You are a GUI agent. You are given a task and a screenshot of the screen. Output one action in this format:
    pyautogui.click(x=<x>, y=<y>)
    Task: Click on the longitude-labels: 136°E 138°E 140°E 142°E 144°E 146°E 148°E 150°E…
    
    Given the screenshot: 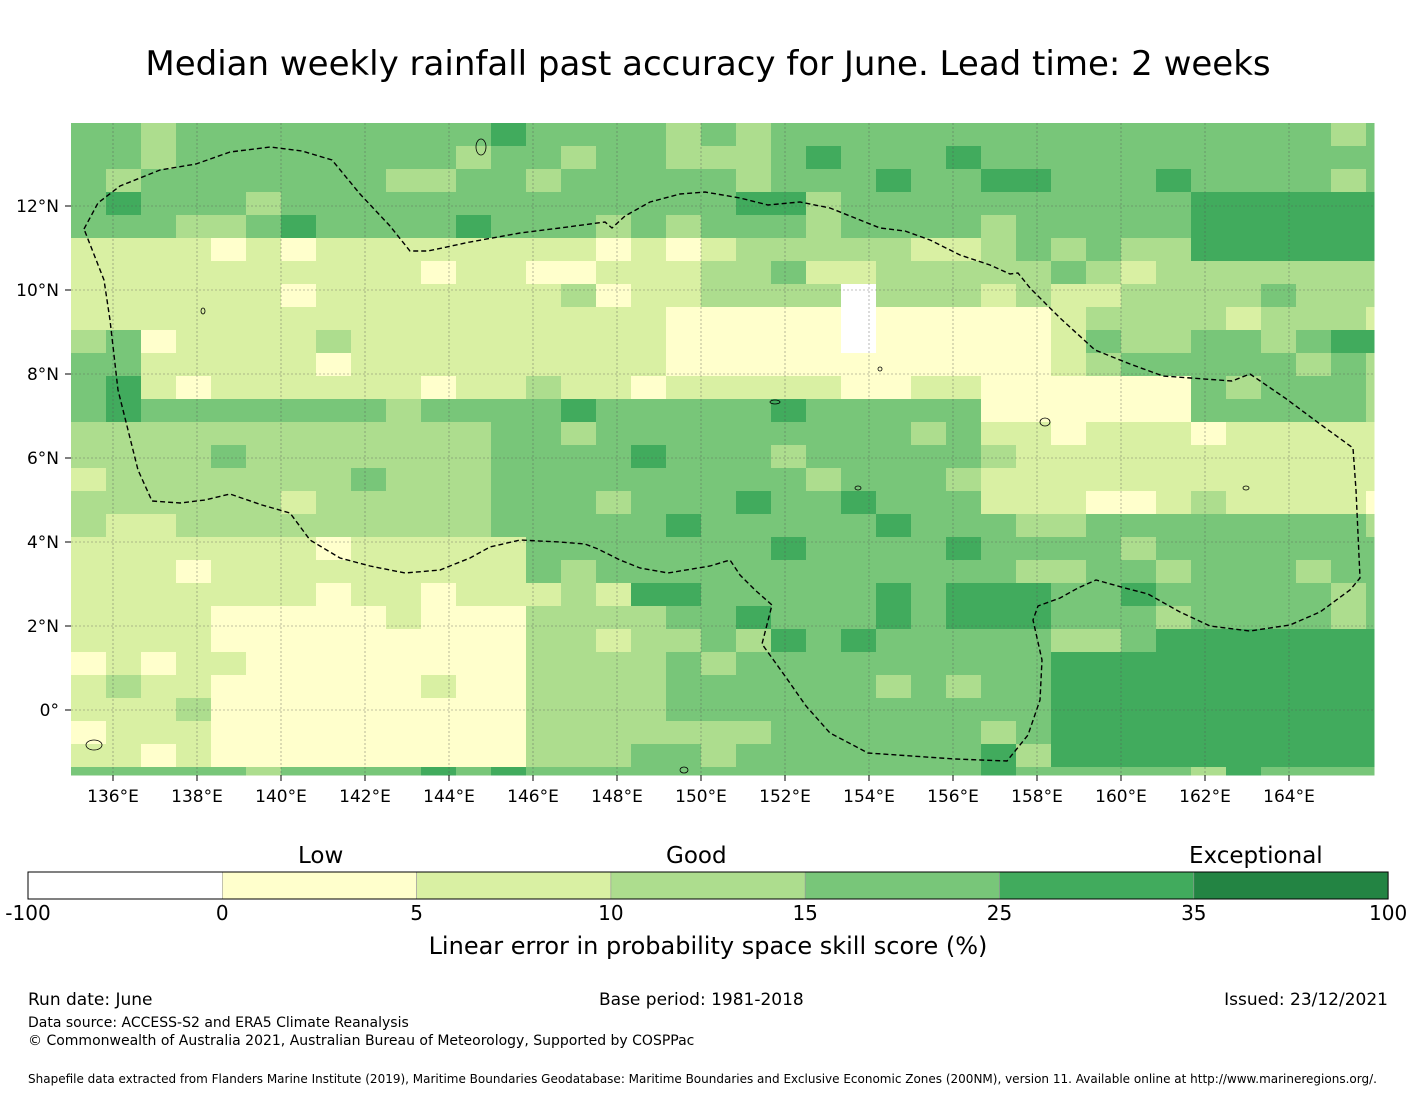 What is the action you would take?
    pyautogui.click(x=701, y=797)
    